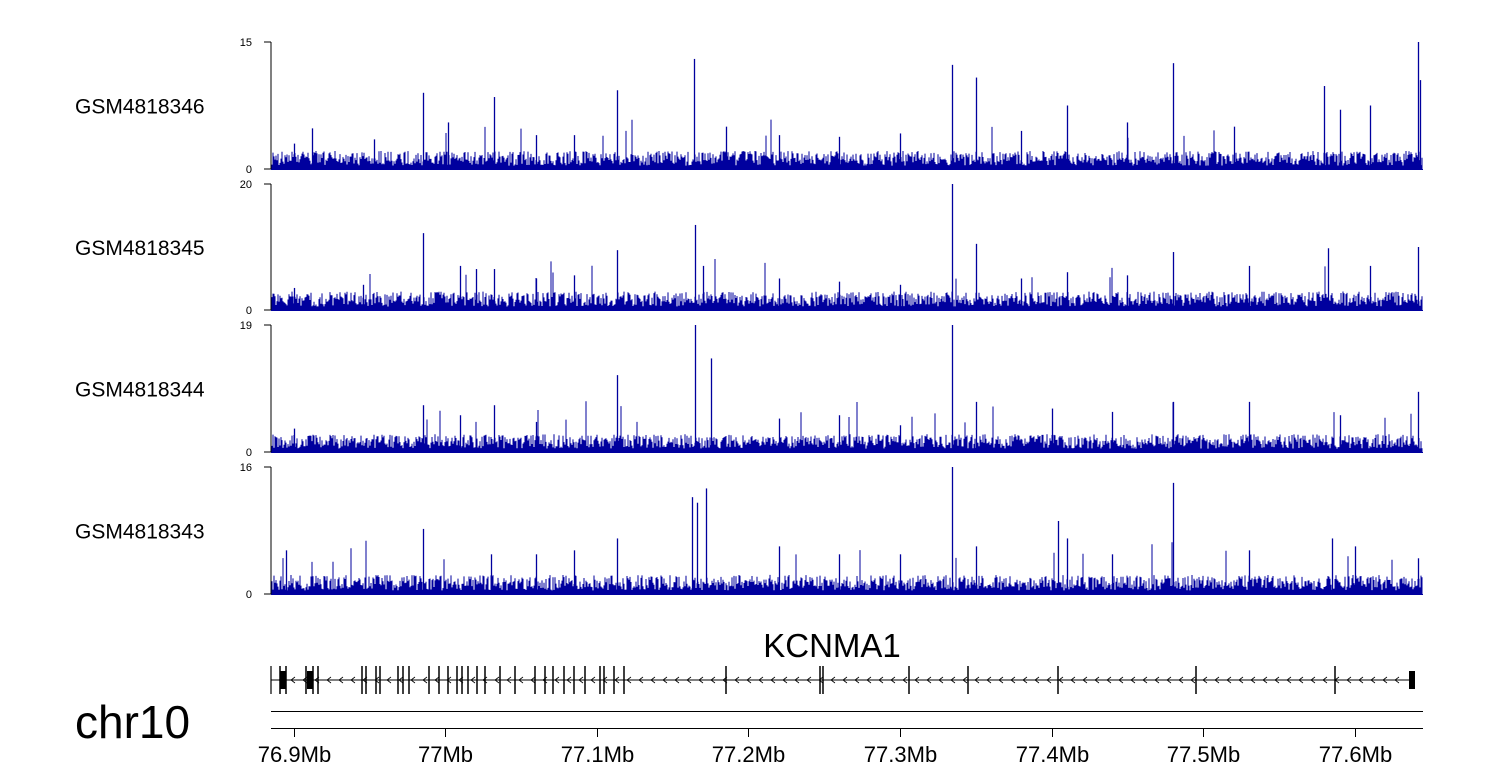 This screenshot has width=1500, height=780. Describe the element at coordinates (1203, 754) in the screenshot. I see `x-tick-label: 77.5Mb` at that location.